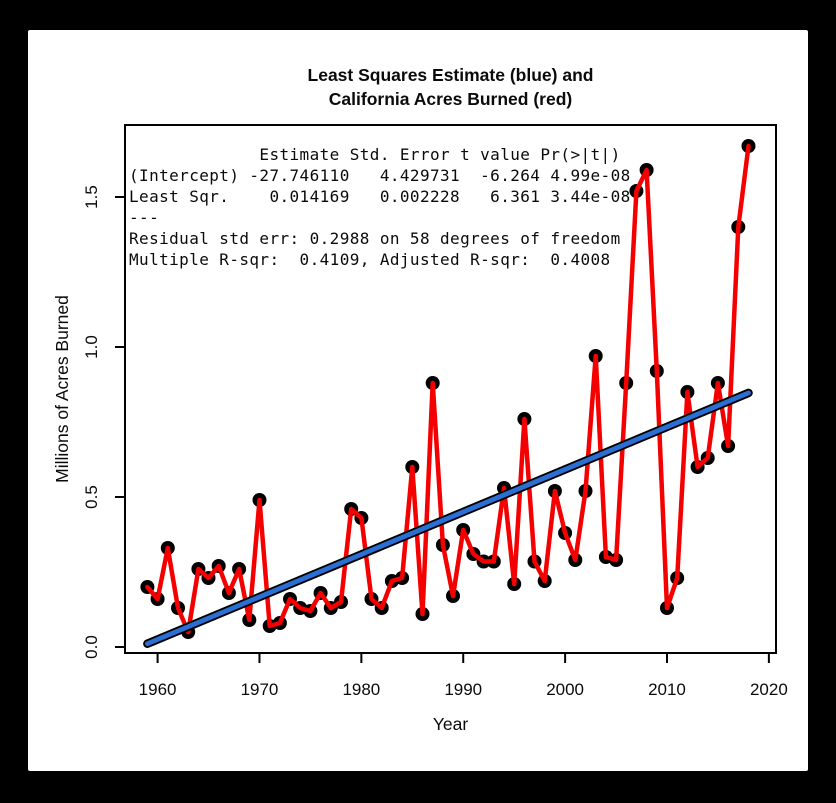  I want to click on x-tick-label: 2000, so click(565, 689).